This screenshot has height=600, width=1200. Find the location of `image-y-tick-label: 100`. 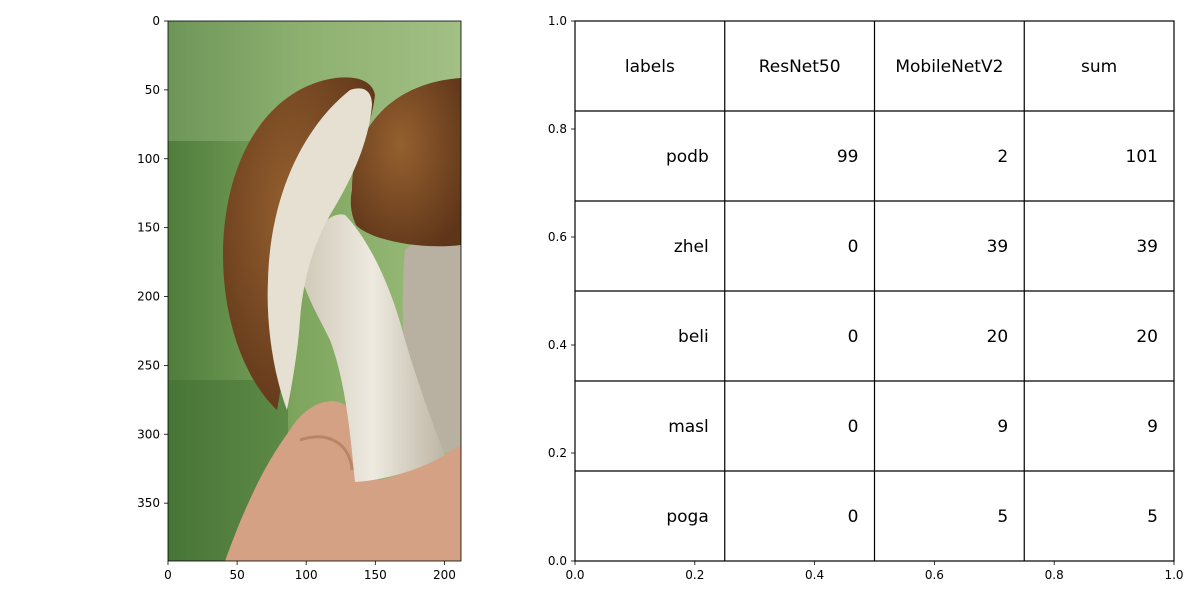

image-y-tick-label: 100 is located at coordinates (148, 159).